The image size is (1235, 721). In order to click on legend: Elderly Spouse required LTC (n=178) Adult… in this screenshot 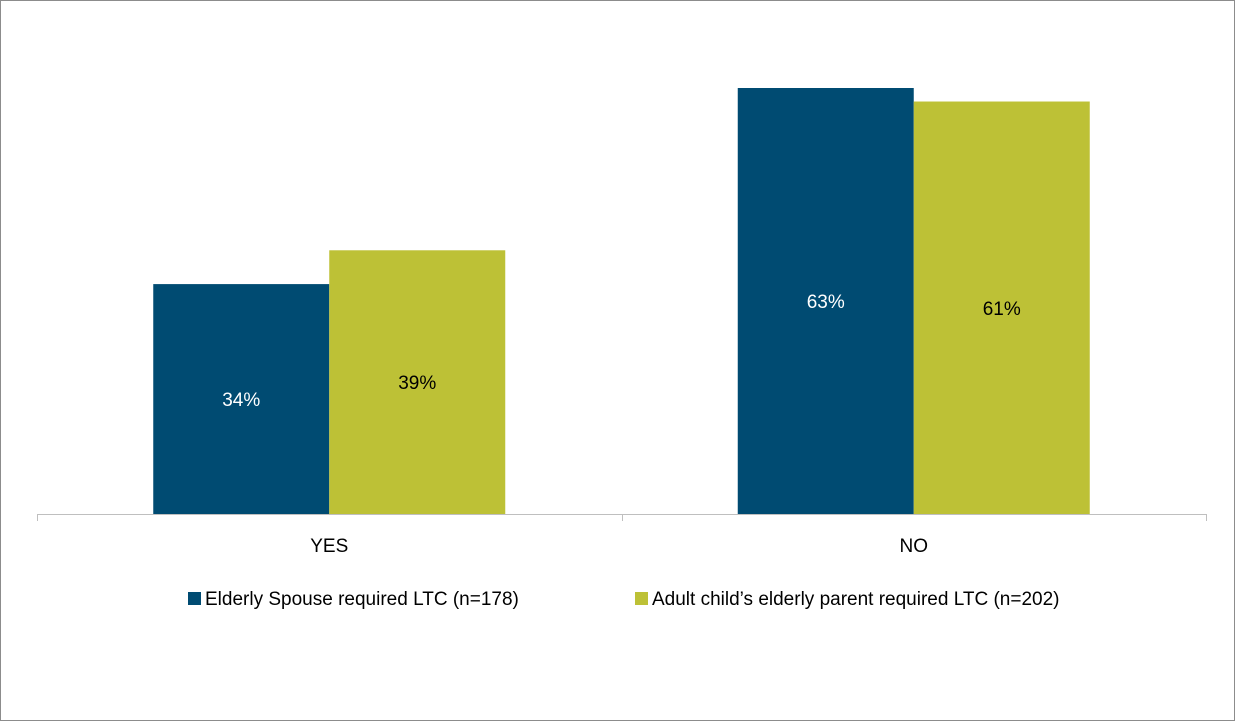, I will do `click(624, 599)`.